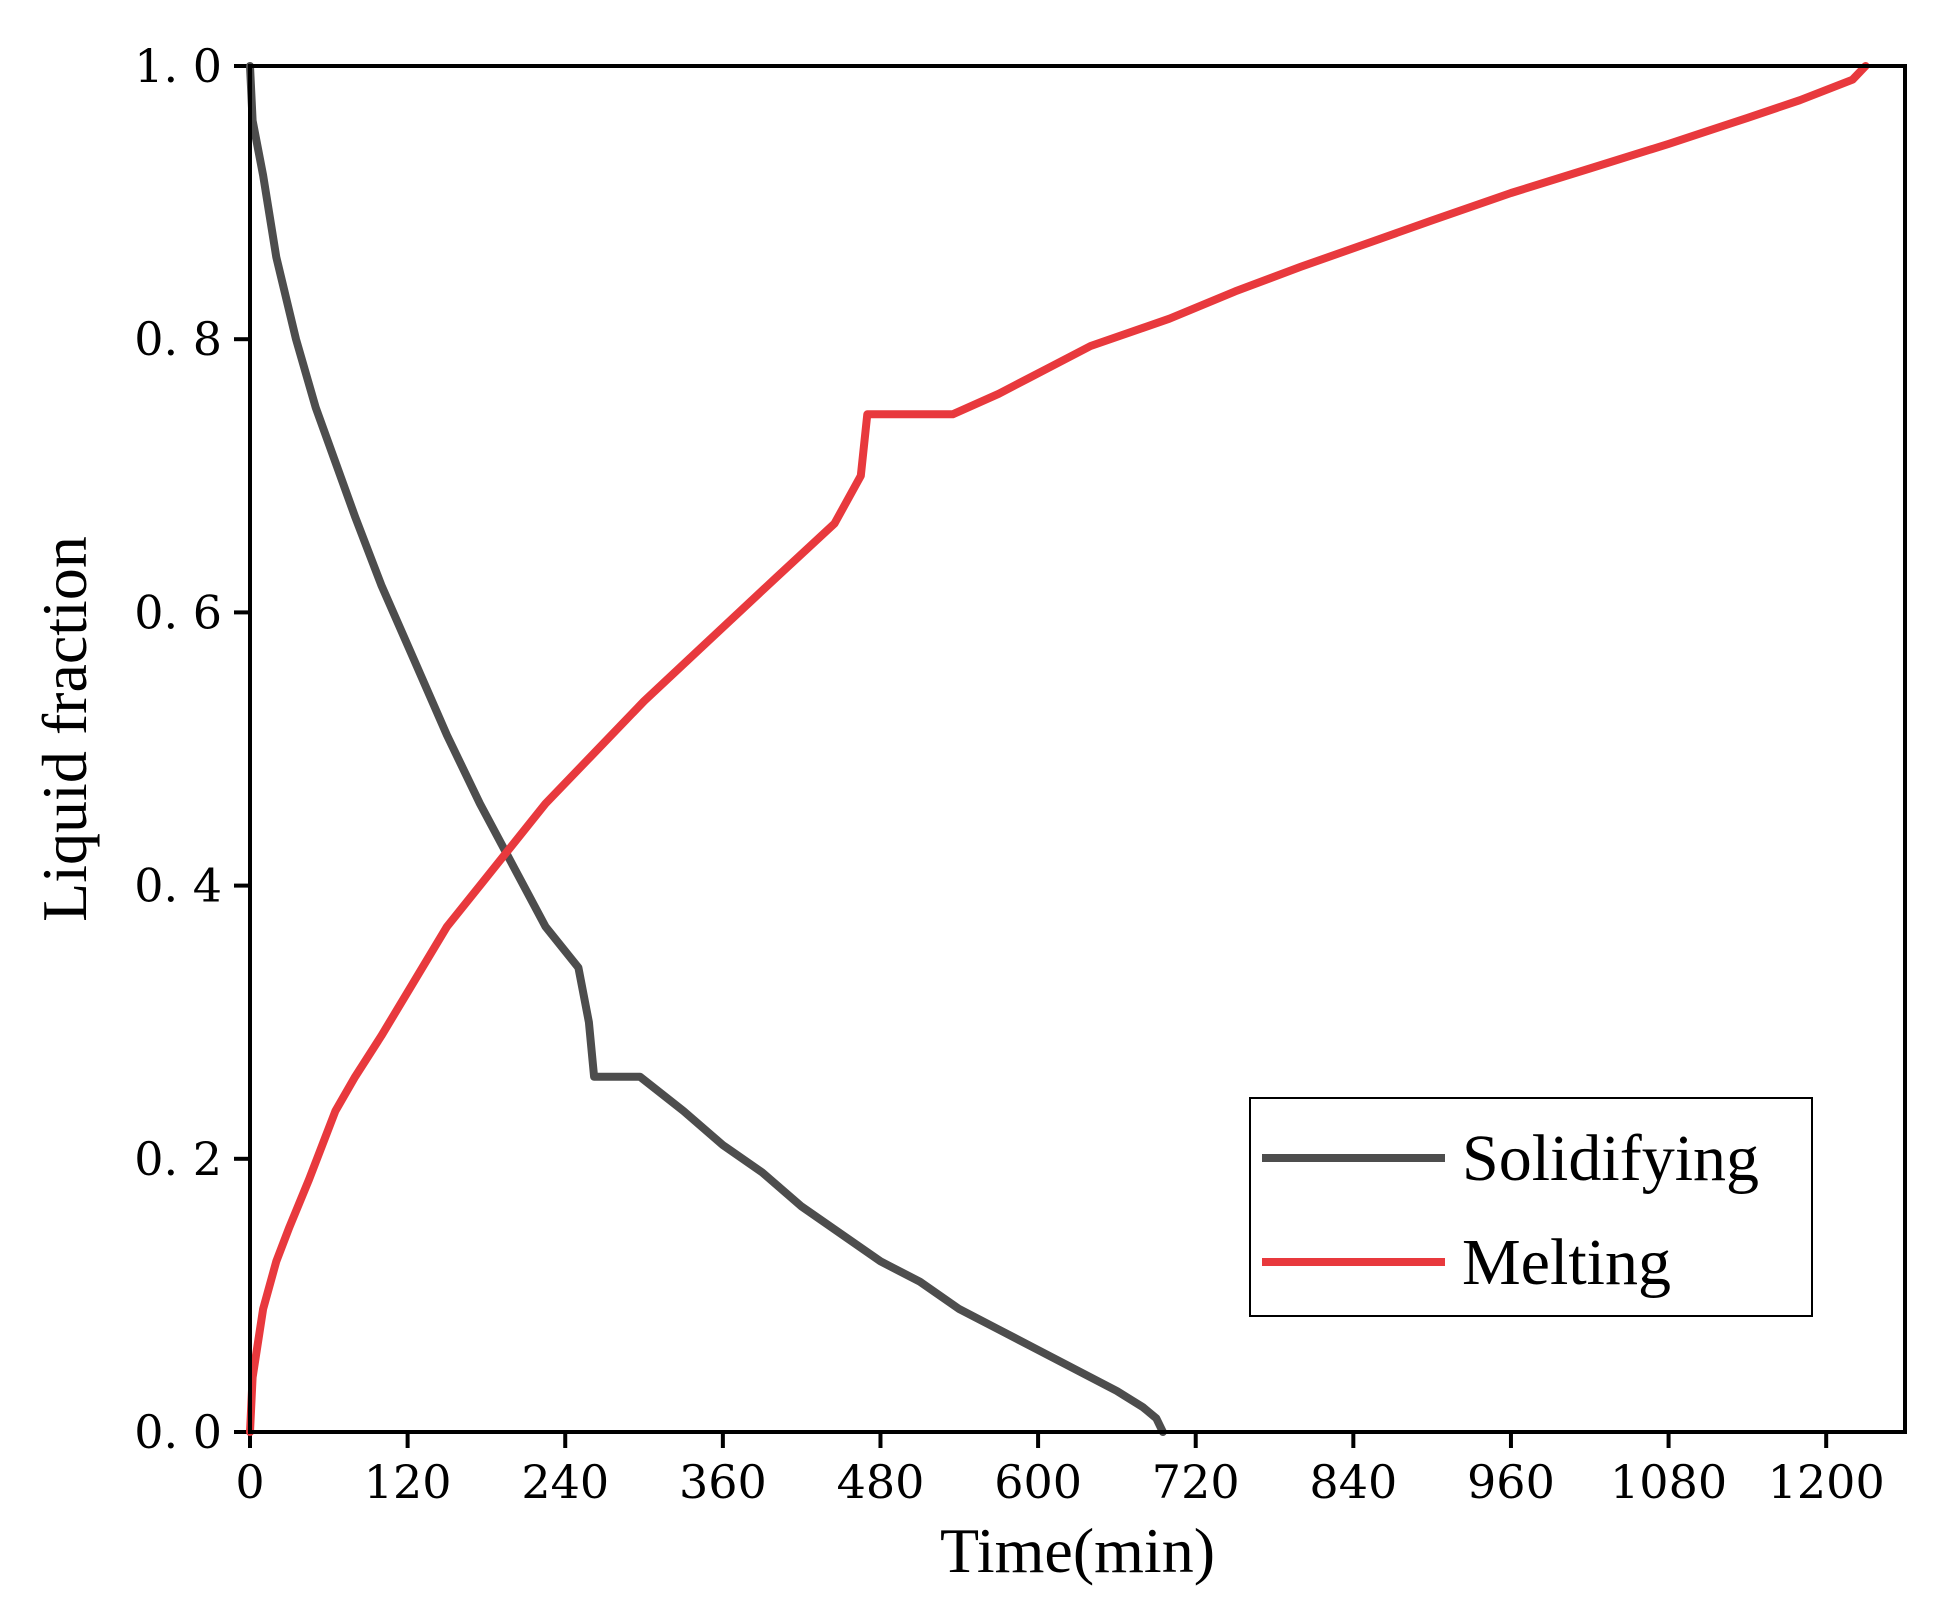  What do you see at coordinates (408, 1482) in the screenshot?
I see `x-tick-label: 120` at bounding box center [408, 1482].